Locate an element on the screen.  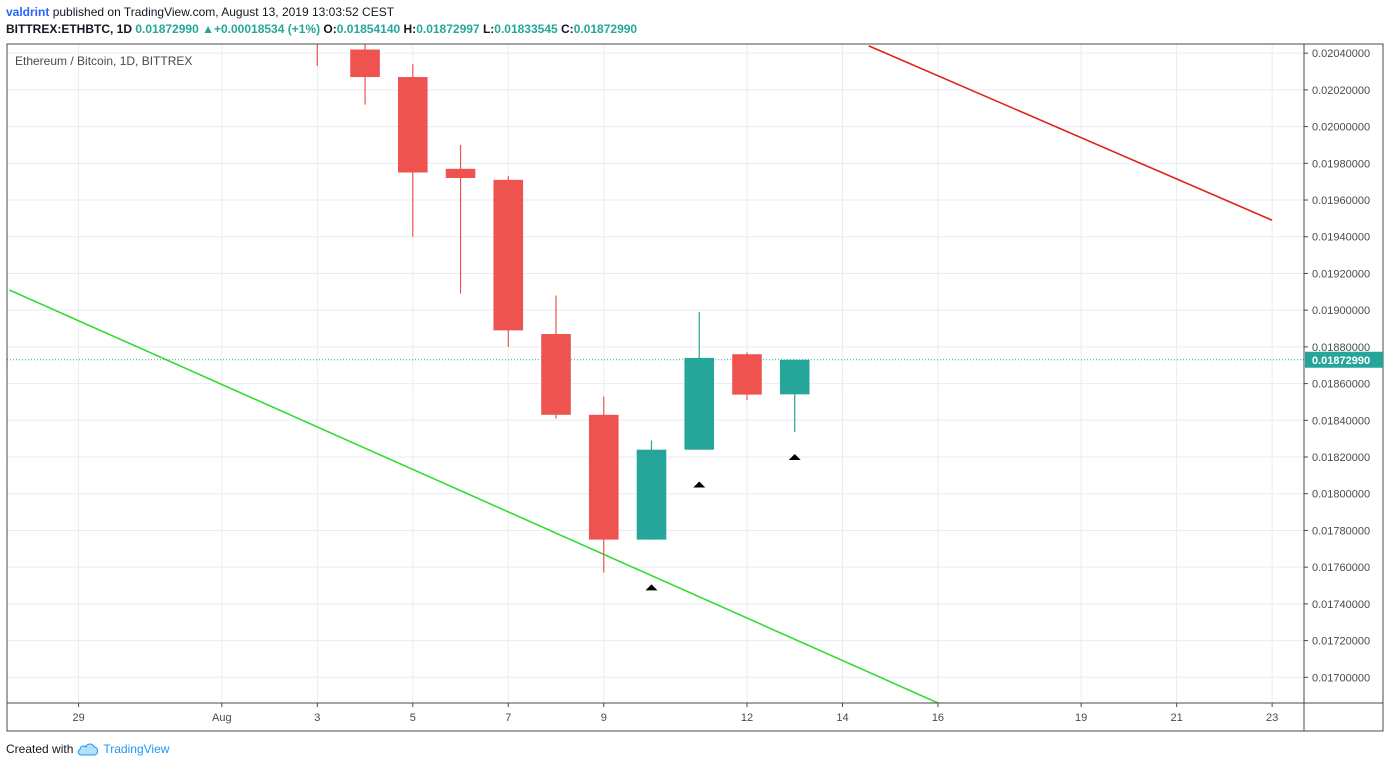
time-tick-label: 19 is located at coordinates (1081, 718).